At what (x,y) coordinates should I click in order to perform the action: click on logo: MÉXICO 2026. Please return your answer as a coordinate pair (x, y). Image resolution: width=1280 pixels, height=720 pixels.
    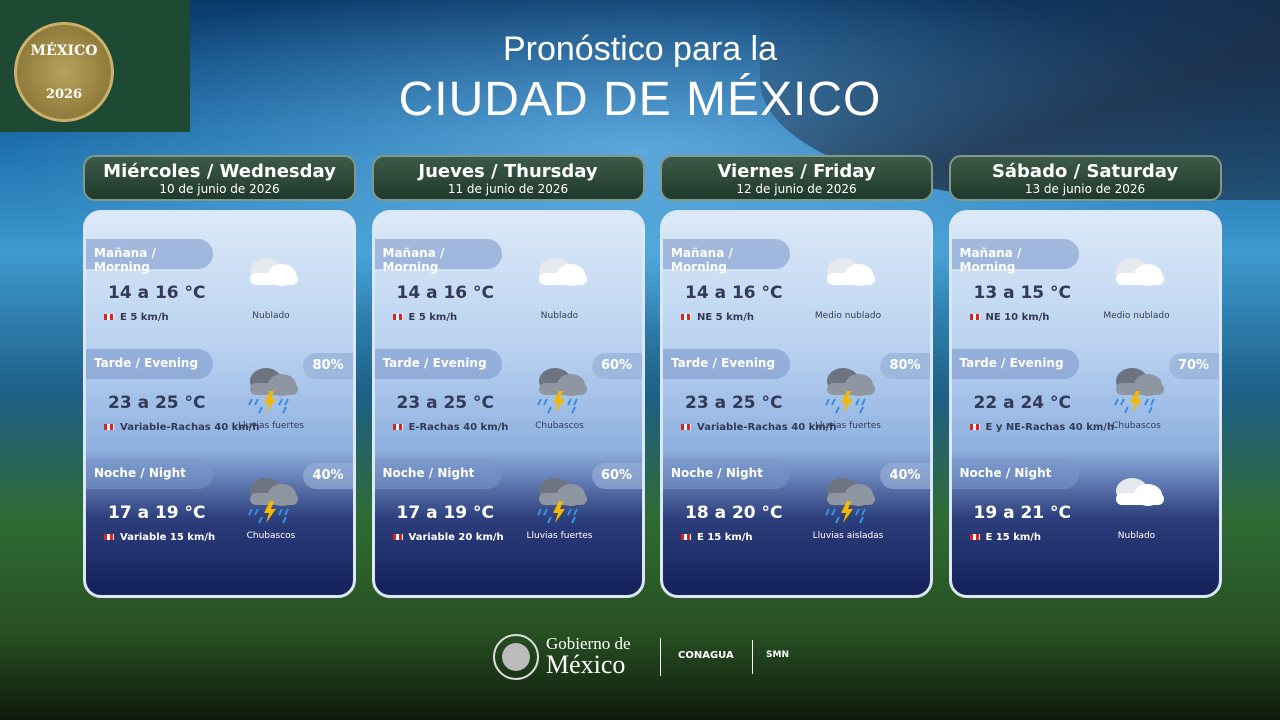
    Looking at the image, I should click on (95, 66).